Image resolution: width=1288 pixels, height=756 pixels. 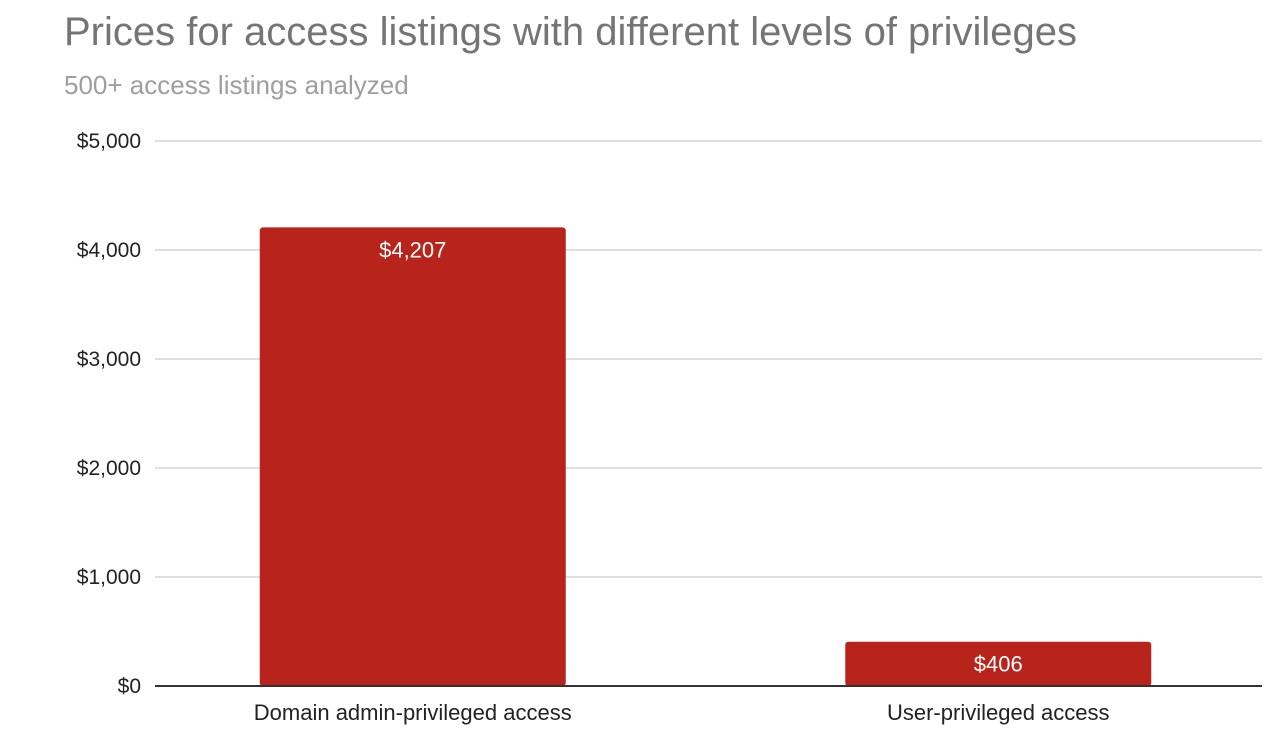 What do you see at coordinates (412, 249) in the screenshot?
I see `bar-data-label: $4,207` at bounding box center [412, 249].